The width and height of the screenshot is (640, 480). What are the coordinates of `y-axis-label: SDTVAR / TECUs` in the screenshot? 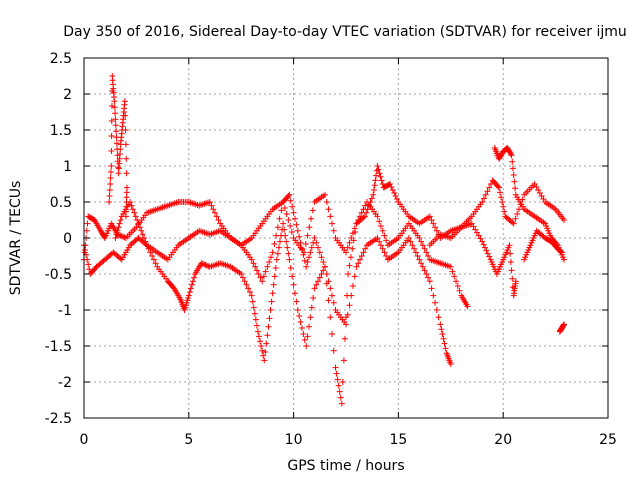 It's located at (16, 238).